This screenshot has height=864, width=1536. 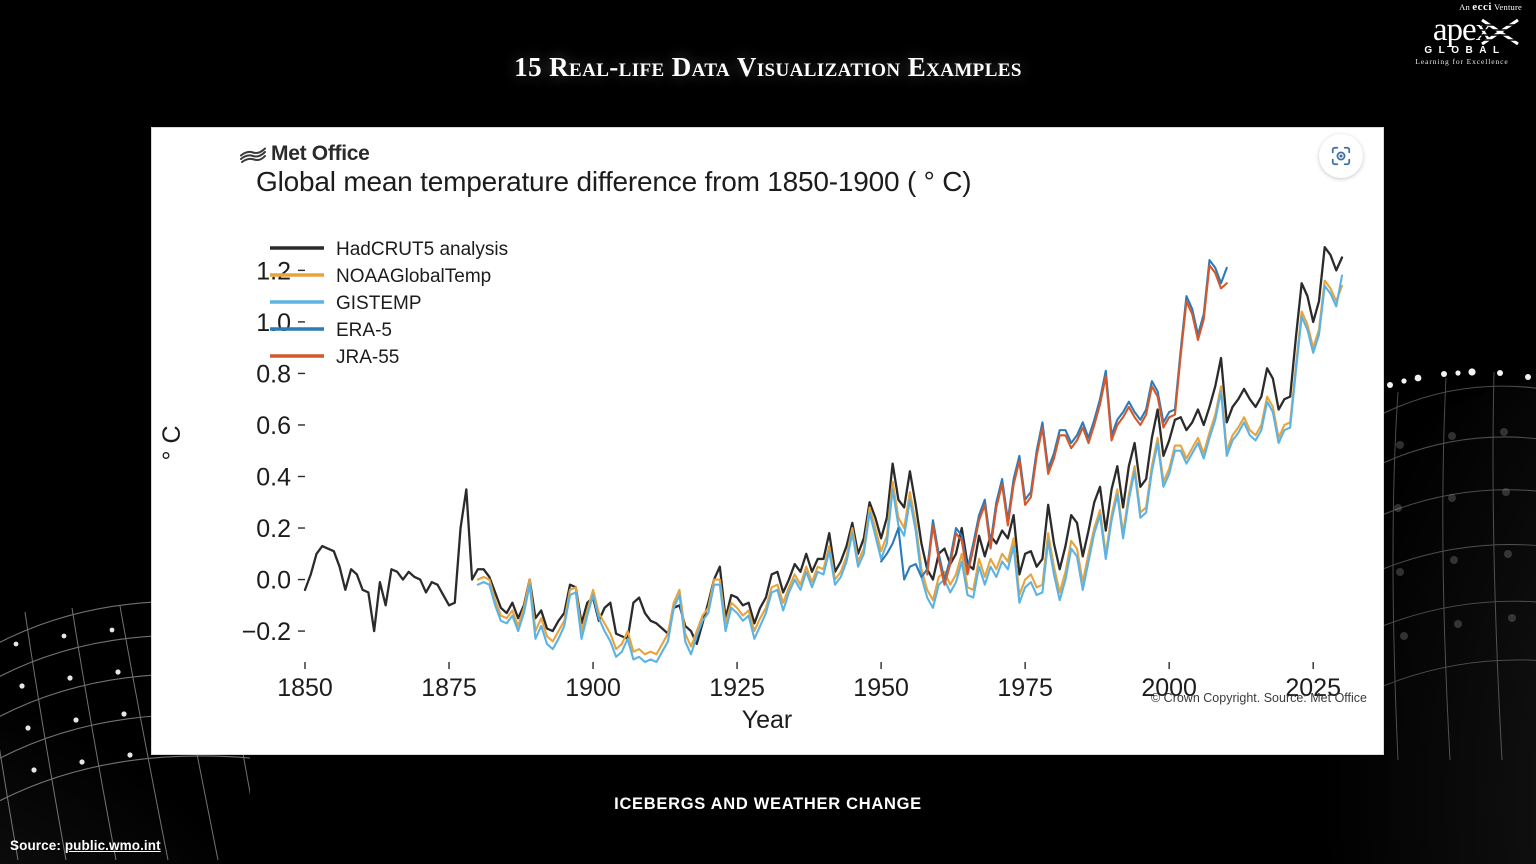 What do you see at coordinates (1025, 688) in the screenshot?
I see `svg-text: 1975` at bounding box center [1025, 688].